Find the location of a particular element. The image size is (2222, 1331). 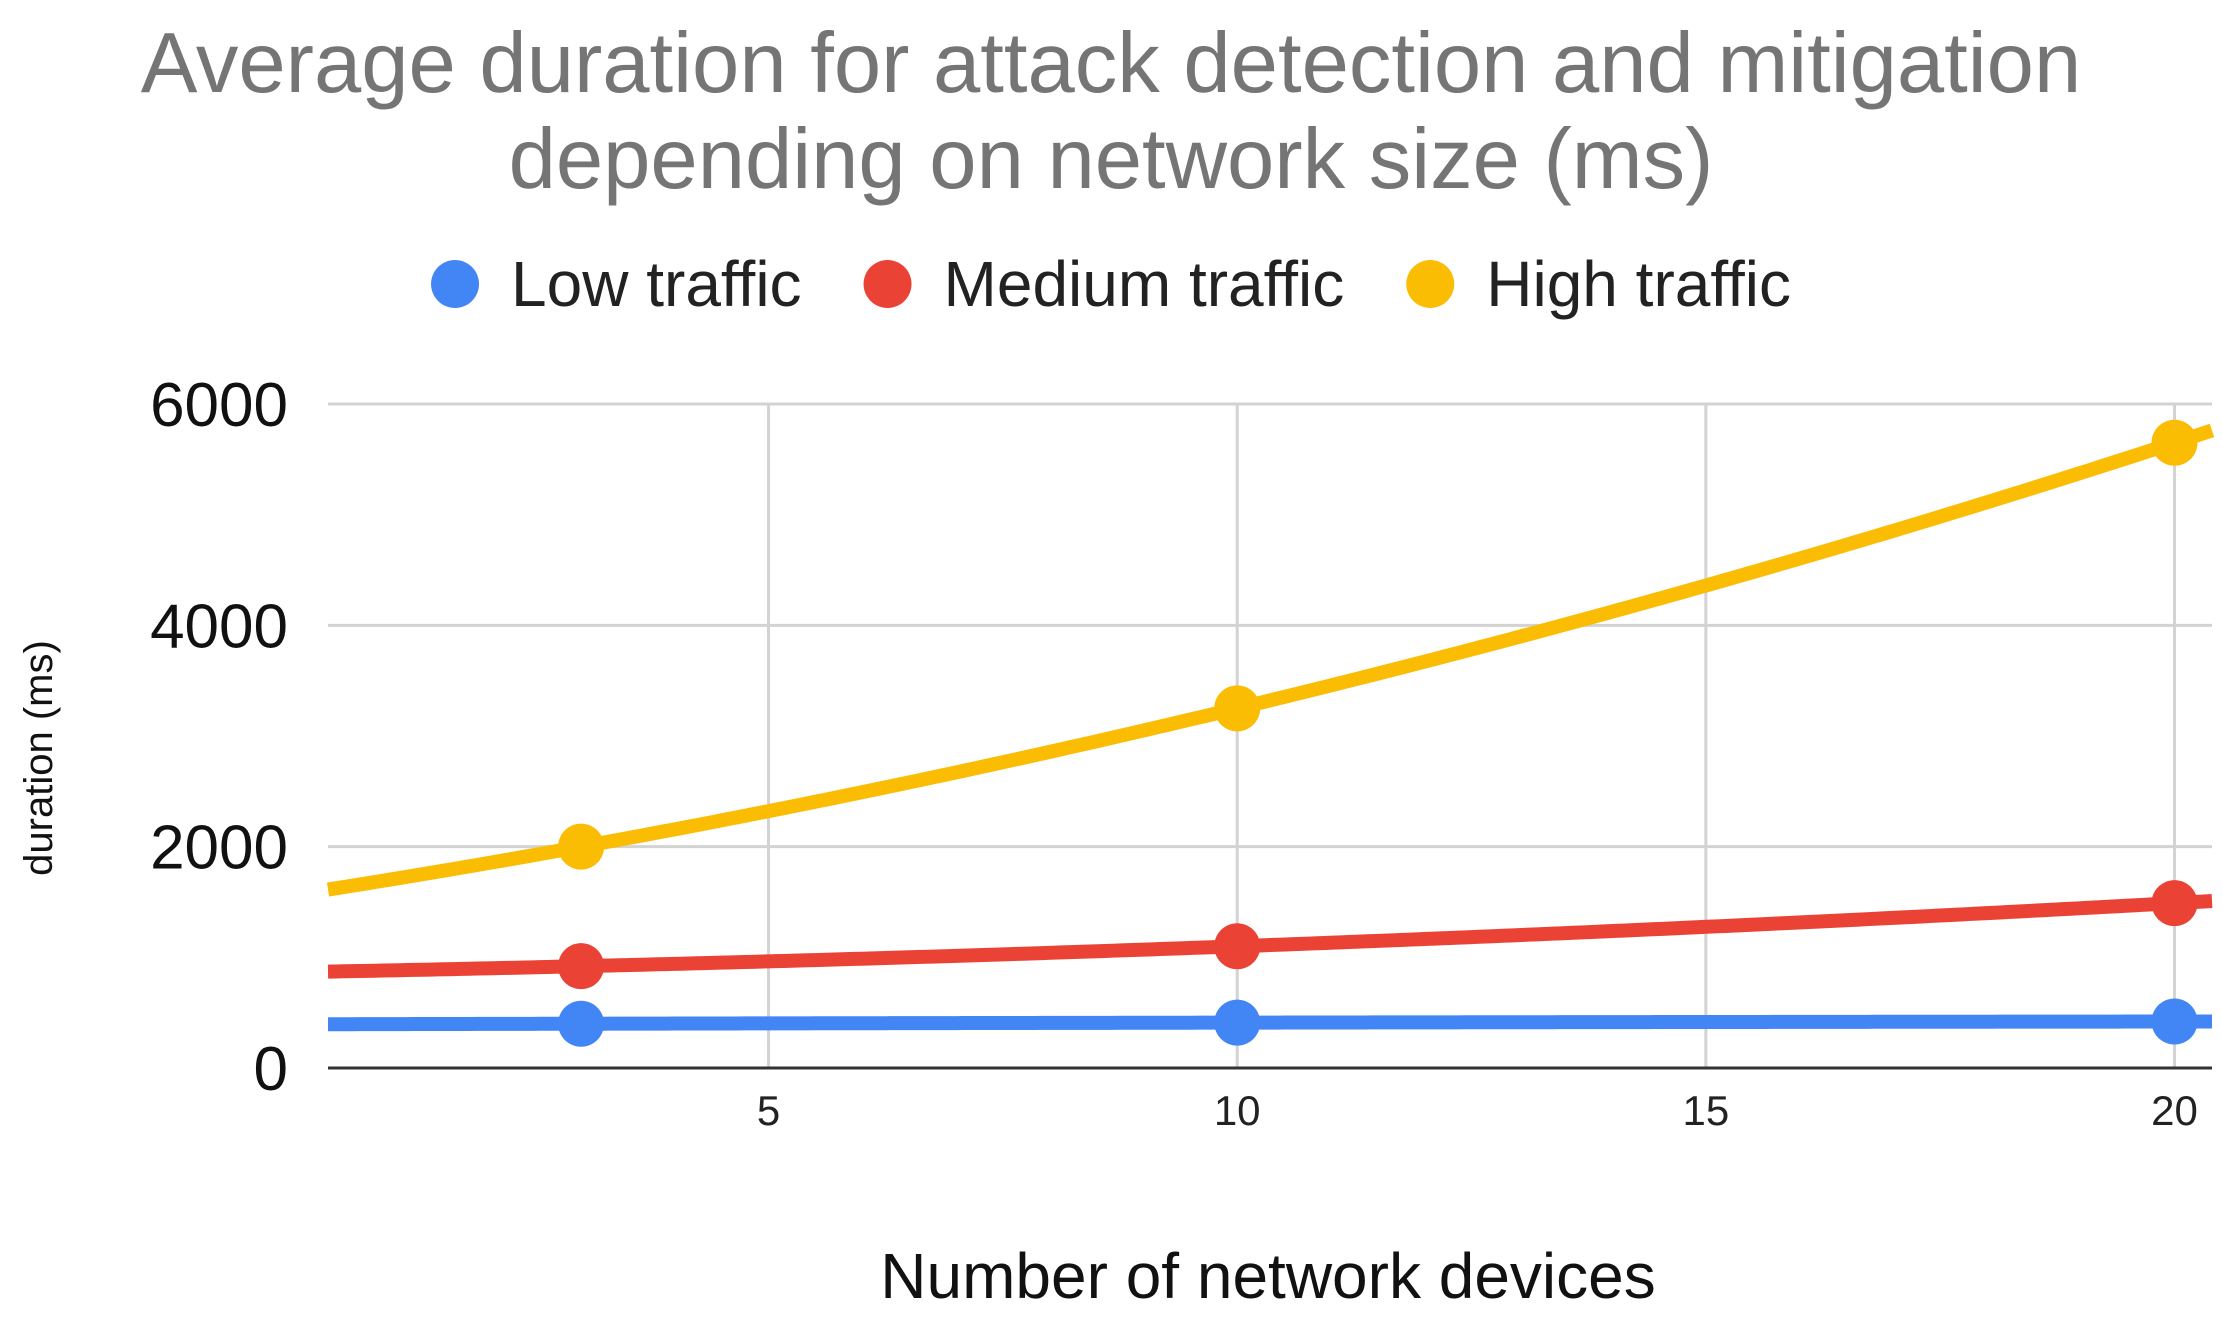

legend: Low traffic Medium traffic High traffic is located at coordinates (1111, 284).